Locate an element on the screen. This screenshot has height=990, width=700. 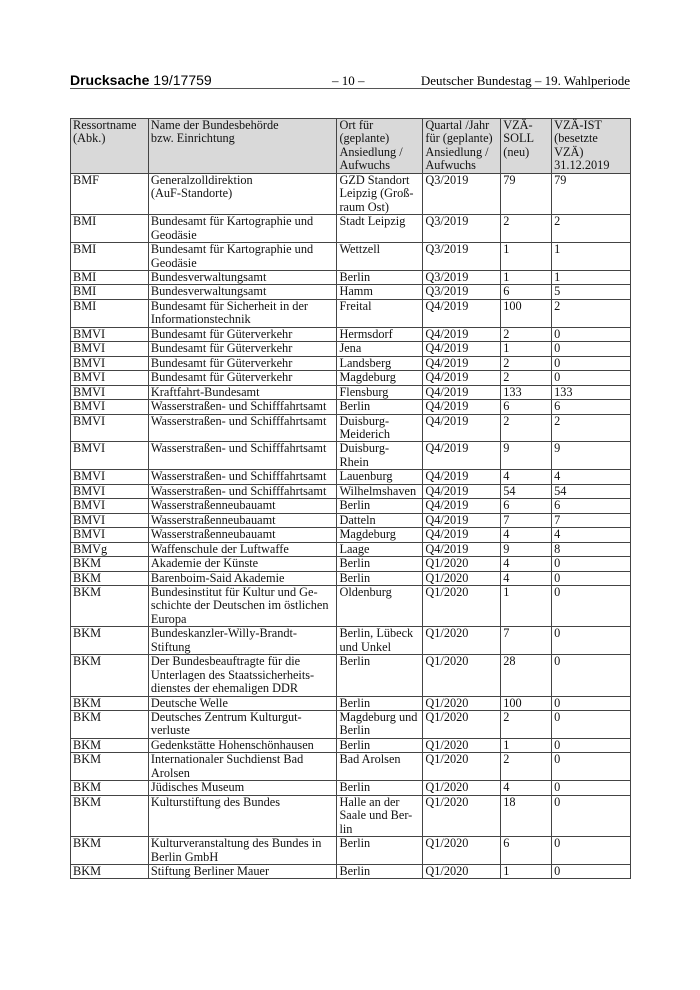
ort-cell: Hermsdorf is located at coordinates (380, 334).